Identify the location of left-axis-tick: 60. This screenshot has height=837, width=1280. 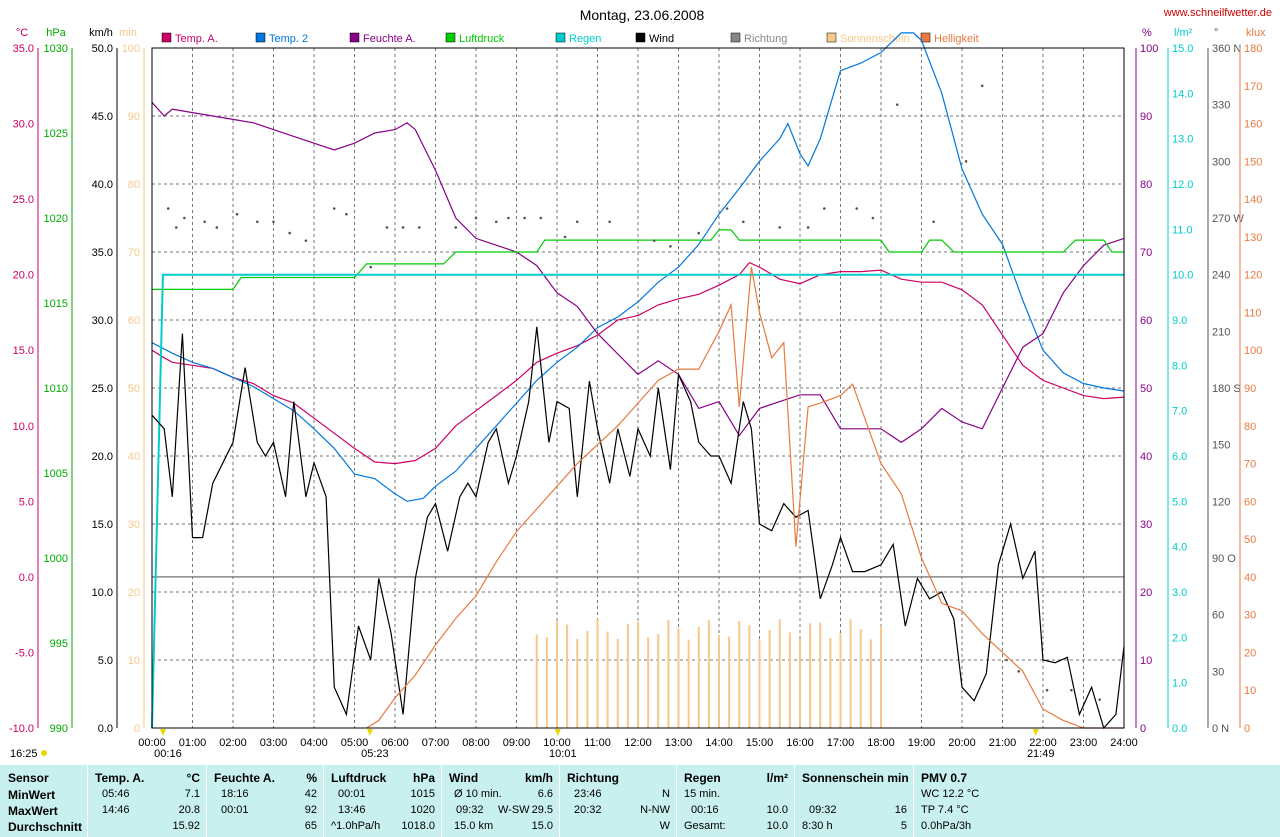
(134, 321).